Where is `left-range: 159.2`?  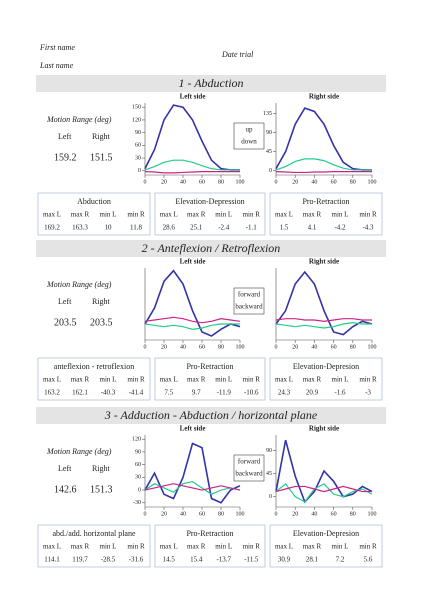 left-range: 159.2 is located at coordinates (65, 157).